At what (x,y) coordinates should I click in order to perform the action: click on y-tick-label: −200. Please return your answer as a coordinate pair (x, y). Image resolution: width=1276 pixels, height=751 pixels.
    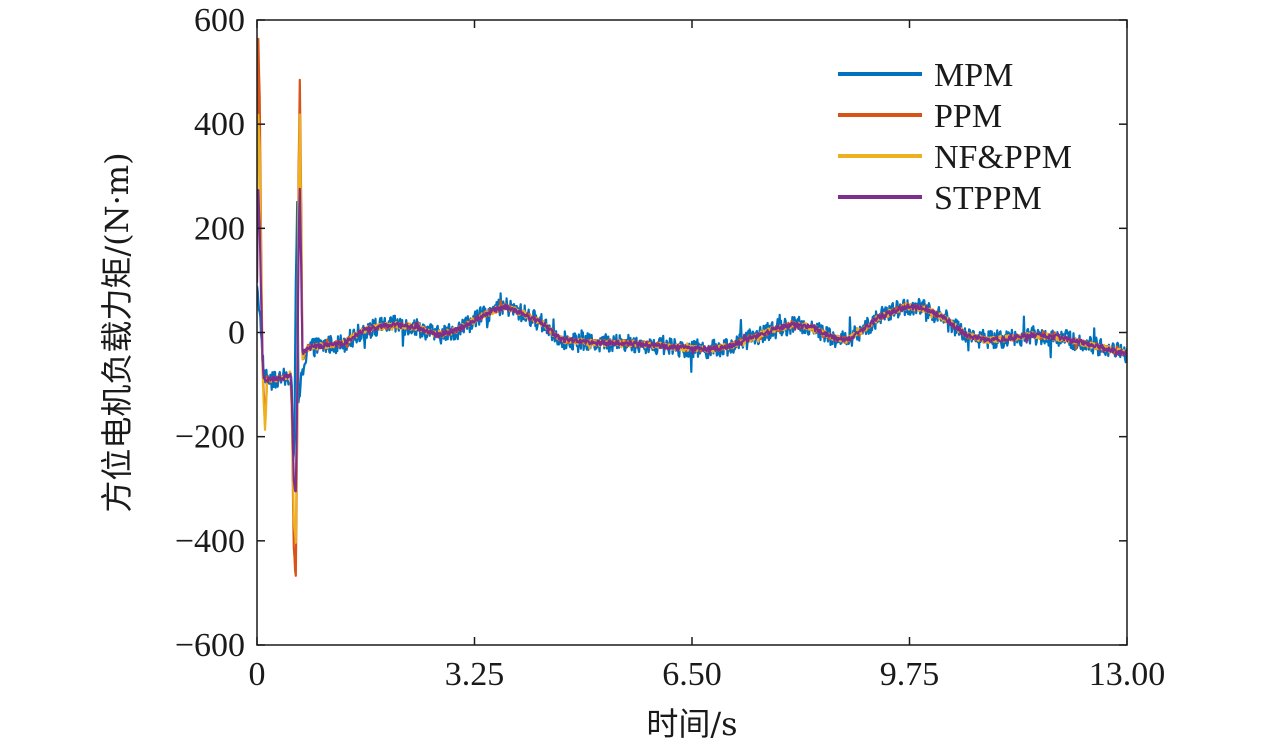
    Looking at the image, I should click on (210, 437).